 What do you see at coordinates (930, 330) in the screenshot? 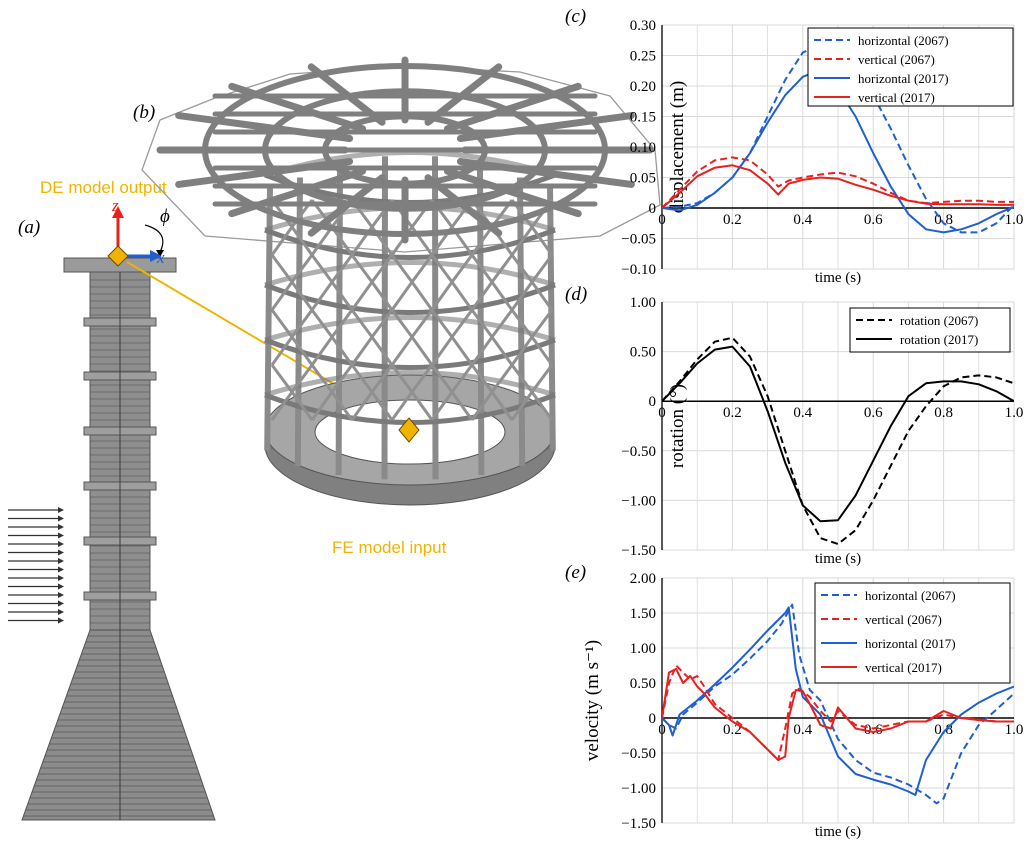
I see `legend-box` at bounding box center [930, 330].